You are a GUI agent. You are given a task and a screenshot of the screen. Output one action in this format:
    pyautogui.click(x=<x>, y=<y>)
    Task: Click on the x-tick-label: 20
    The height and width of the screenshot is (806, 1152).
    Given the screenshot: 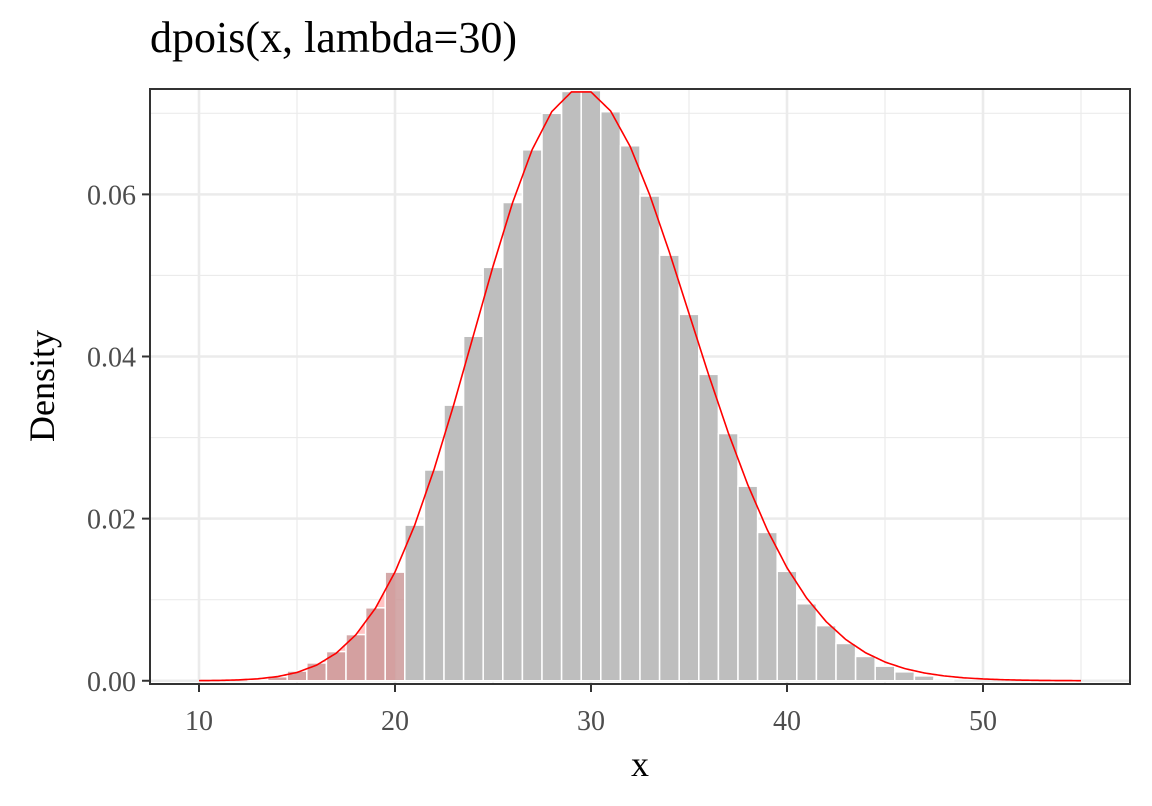 What is the action you would take?
    pyautogui.click(x=395, y=721)
    